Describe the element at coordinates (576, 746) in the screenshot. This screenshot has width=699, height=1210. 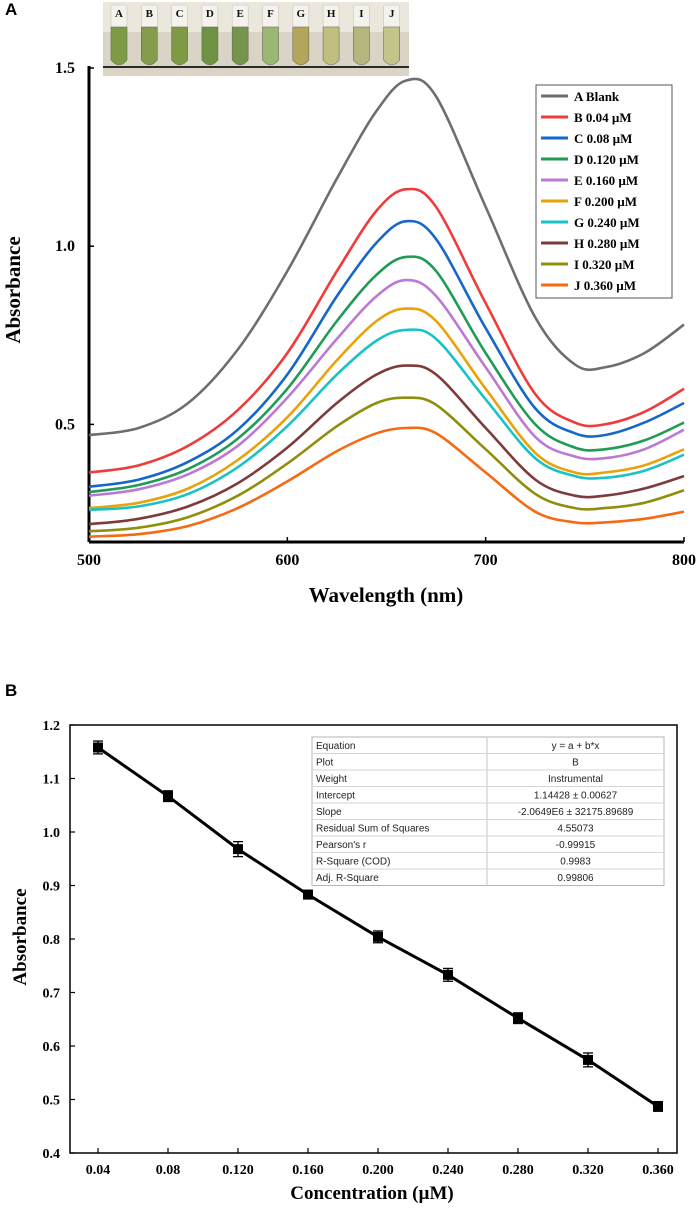
I see `table-value: y = a + b*x` at that location.